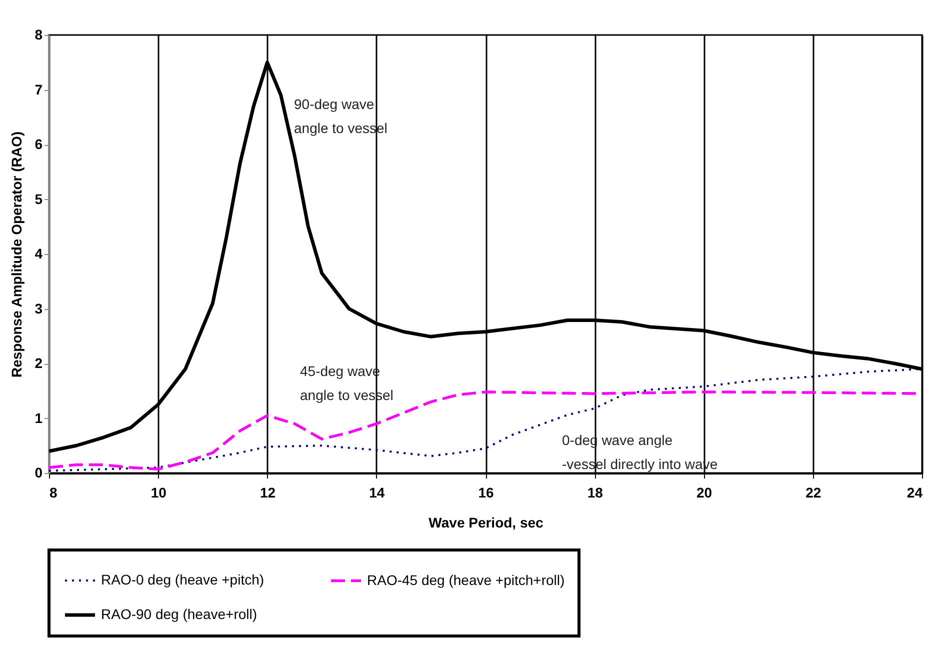  What do you see at coordinates (38, 89) in the screenshot?
I see `y-tick-label: 7` at bounding box center [38, 89].